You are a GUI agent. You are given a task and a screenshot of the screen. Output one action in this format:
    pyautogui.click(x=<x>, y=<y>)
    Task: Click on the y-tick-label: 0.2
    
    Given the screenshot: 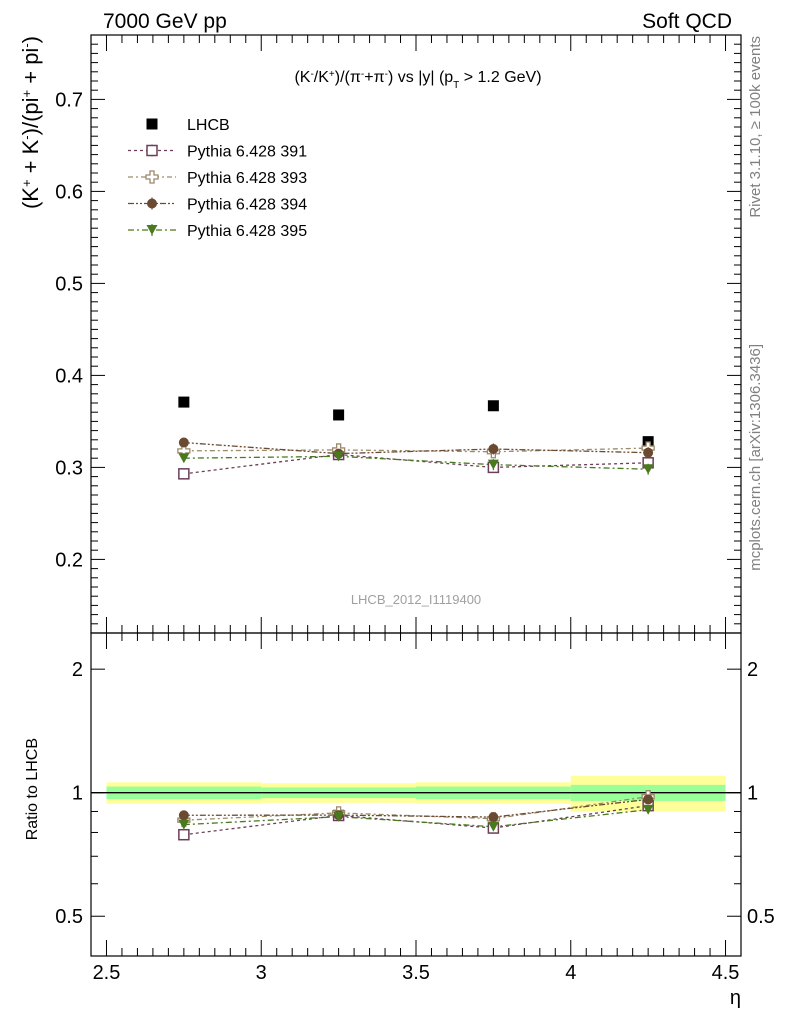 What is the action you would take?
    pyautogui.click(x=69, y=560)
    